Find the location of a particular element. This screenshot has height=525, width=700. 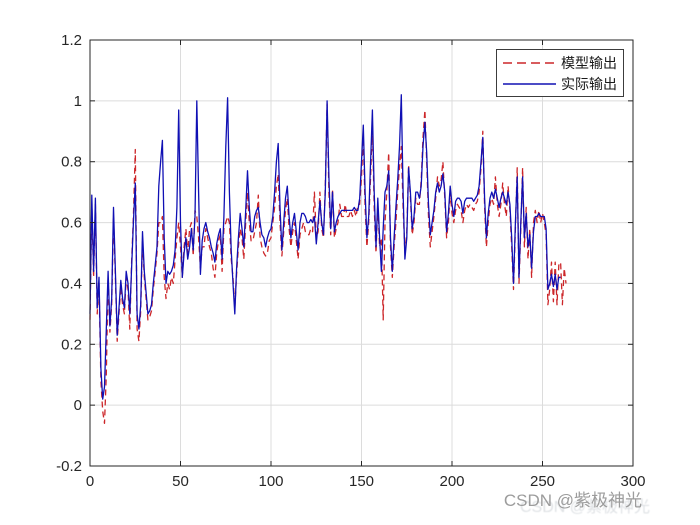

watermark-text: CSDN @紫极神光 is located at coordinates (573, 500).